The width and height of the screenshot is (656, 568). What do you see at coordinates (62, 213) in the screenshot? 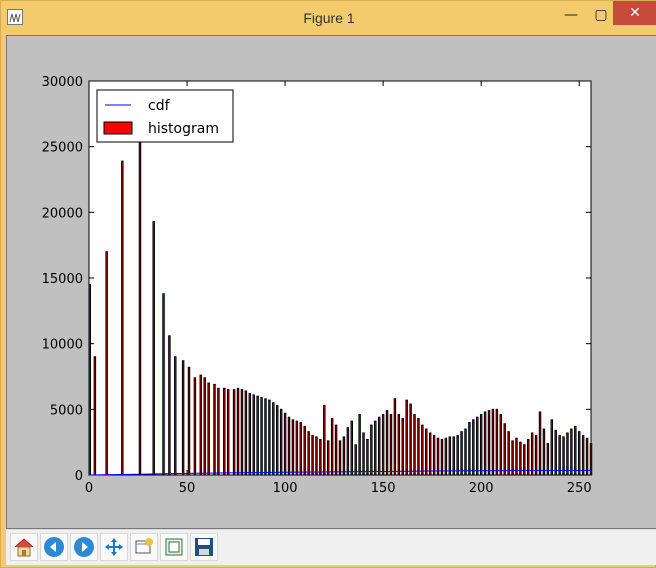
I see `y-tick-label: 20000` at bounding box center [62, 213].